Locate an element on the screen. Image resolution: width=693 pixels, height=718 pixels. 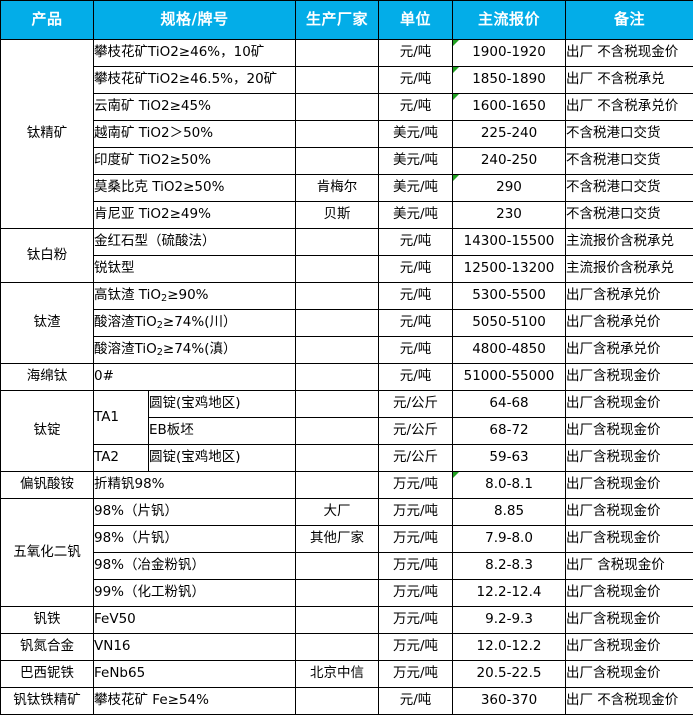
product-name-cell: 钛精矿 is located at coordinates (47, 134).